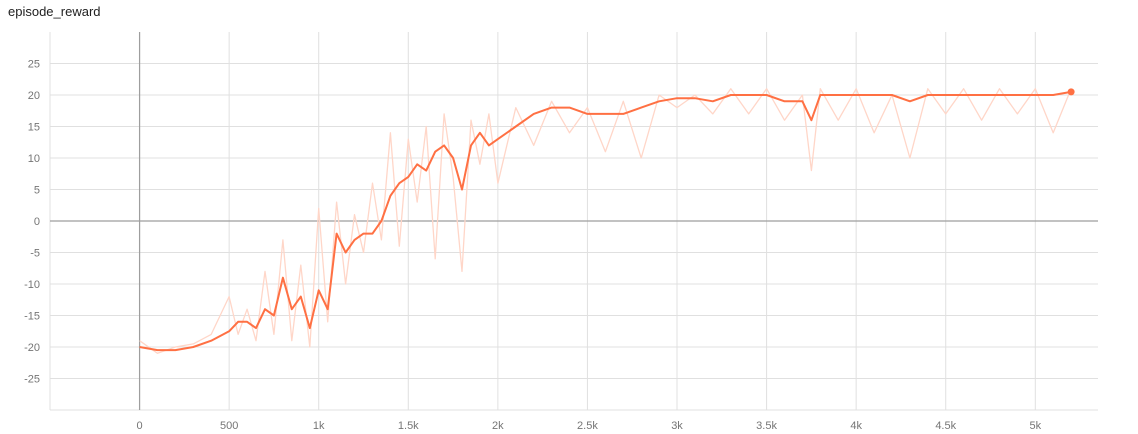  Describe the element at coordinates (34, 159) in the screenshot. I see `y-tick-label: 10` at that location.